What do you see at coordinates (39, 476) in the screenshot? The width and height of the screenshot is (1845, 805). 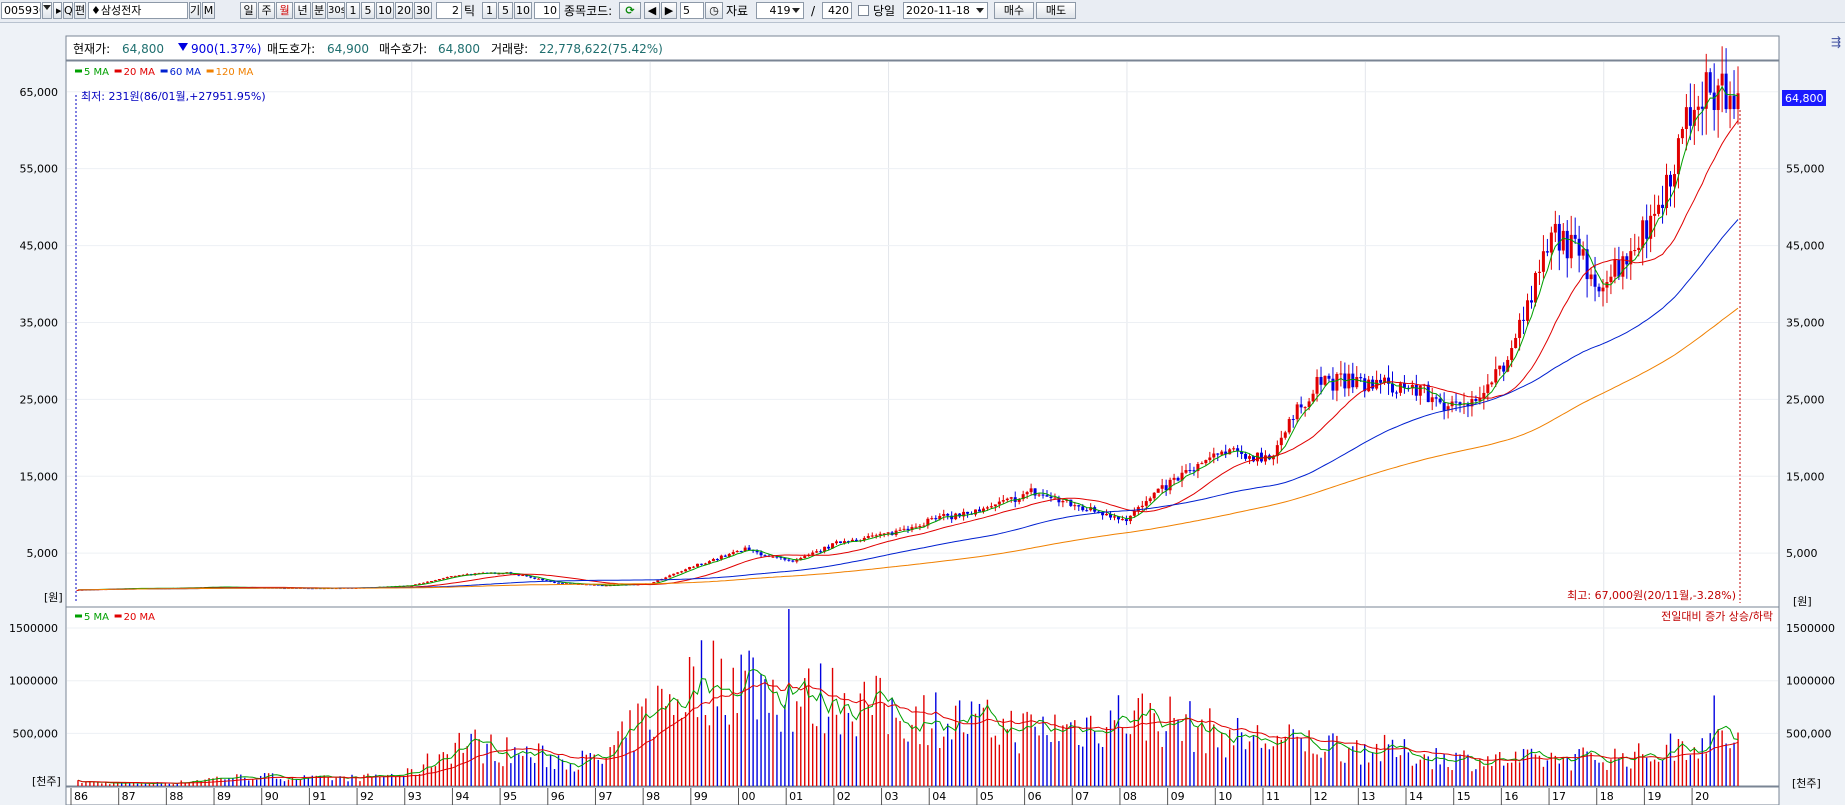 I see `y-tick-label: 15,000` at bounding box center [39, 476].